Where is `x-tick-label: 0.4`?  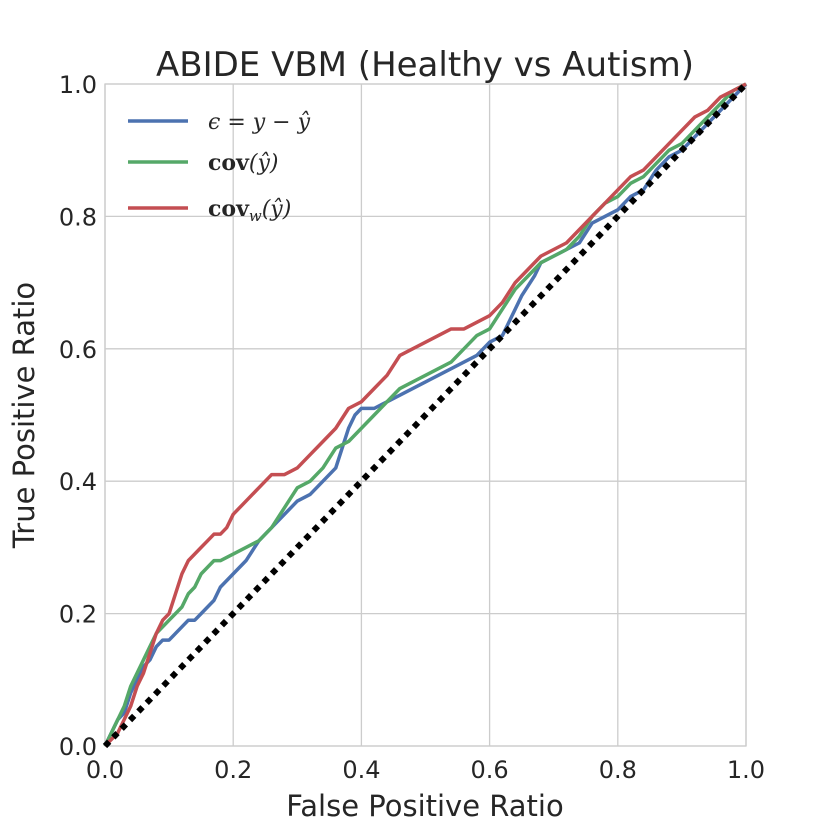
x-tick-label: 0.4 is located at coordinates (361, 770).